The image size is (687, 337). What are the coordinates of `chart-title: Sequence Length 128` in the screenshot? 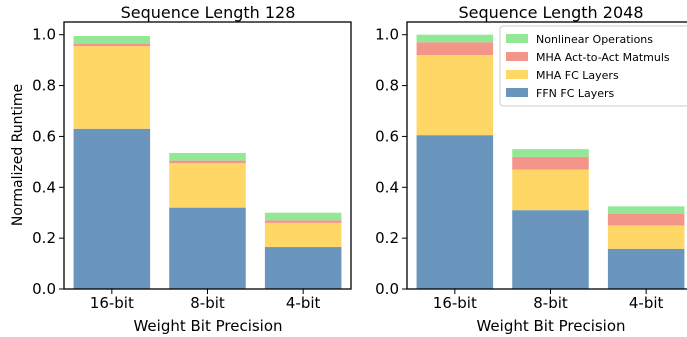 It's located at (208, 12).